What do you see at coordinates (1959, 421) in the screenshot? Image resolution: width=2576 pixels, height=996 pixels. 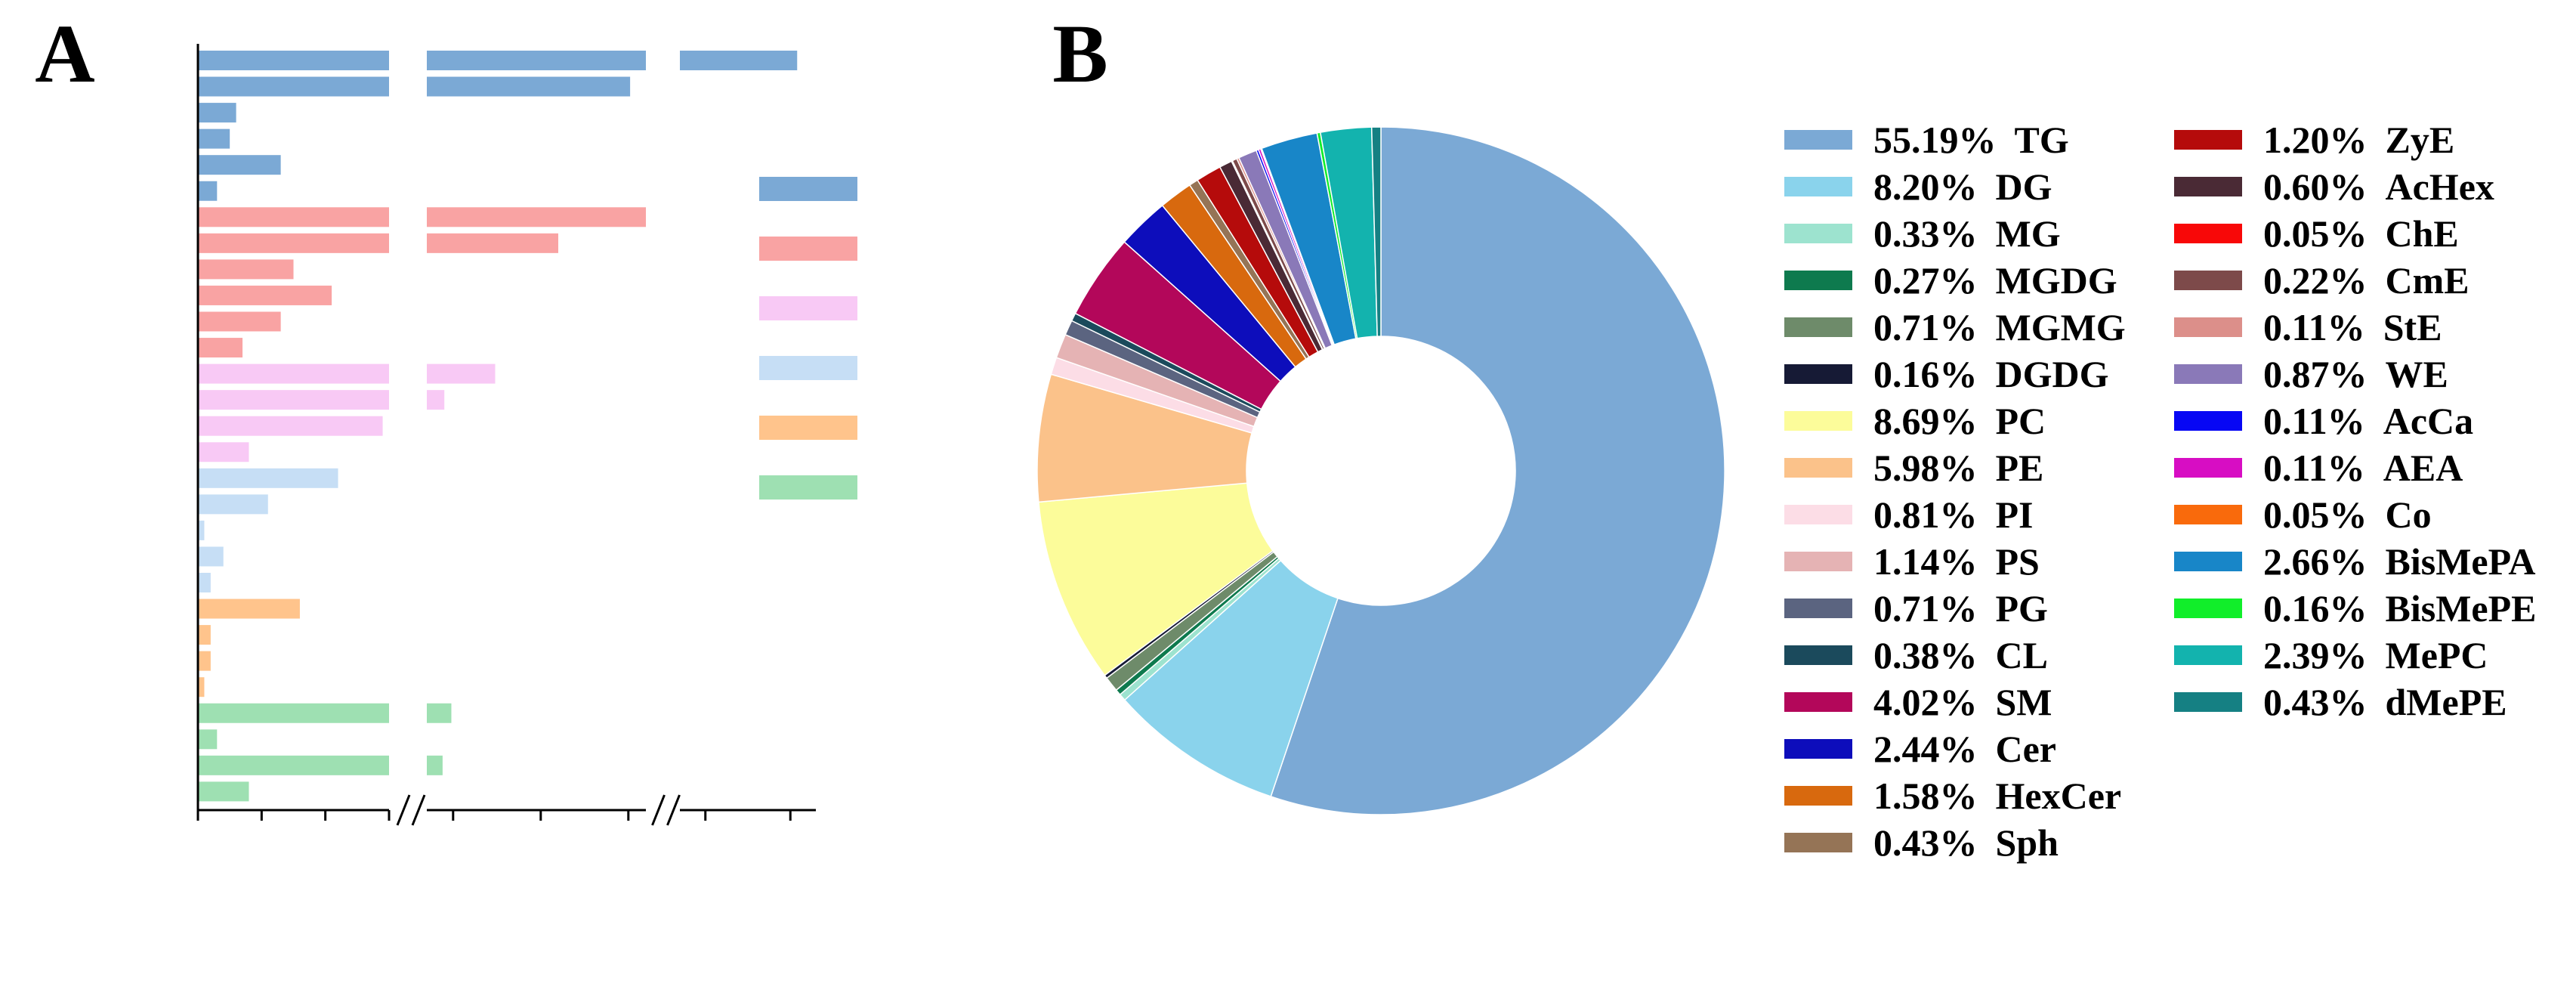 I see `legend-entry: 8.69% PC` at bounding box center [1959, 421].